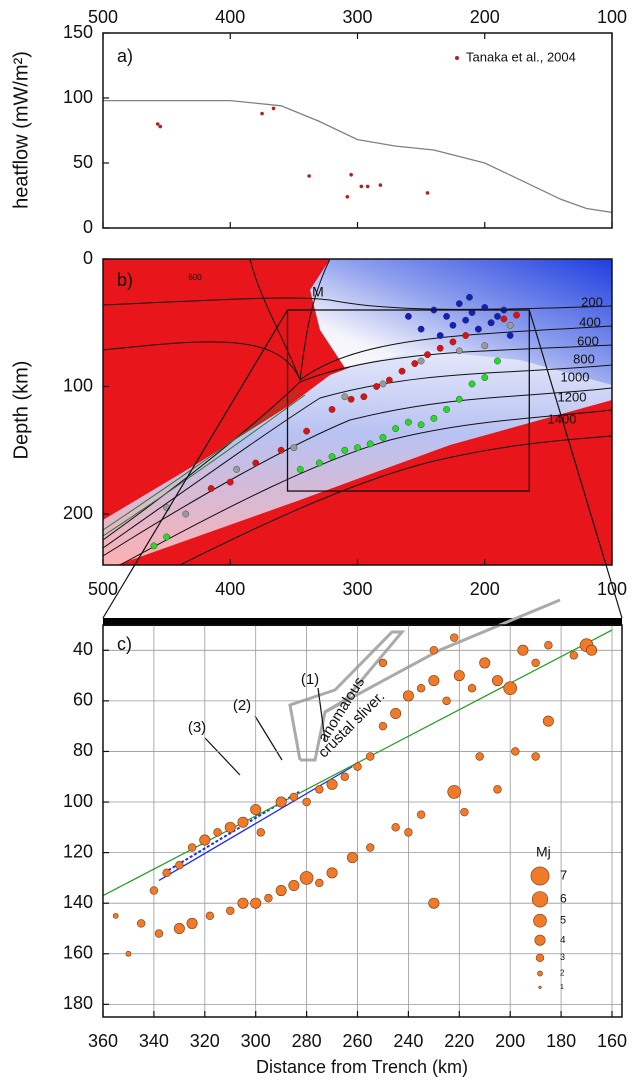  What do you see at coordinates (612, 17) in the screenshot?
I see `x-tick-label: 100` at bounding box center [612, 17].